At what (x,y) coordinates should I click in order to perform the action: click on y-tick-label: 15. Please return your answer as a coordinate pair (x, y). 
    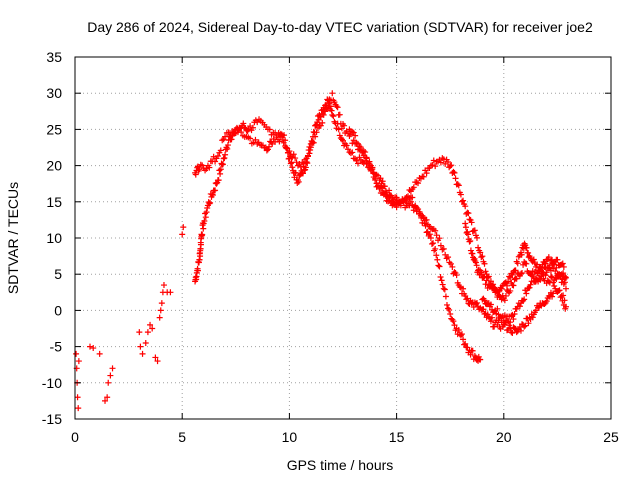
    Looking at the image, I should click on (54, 202).